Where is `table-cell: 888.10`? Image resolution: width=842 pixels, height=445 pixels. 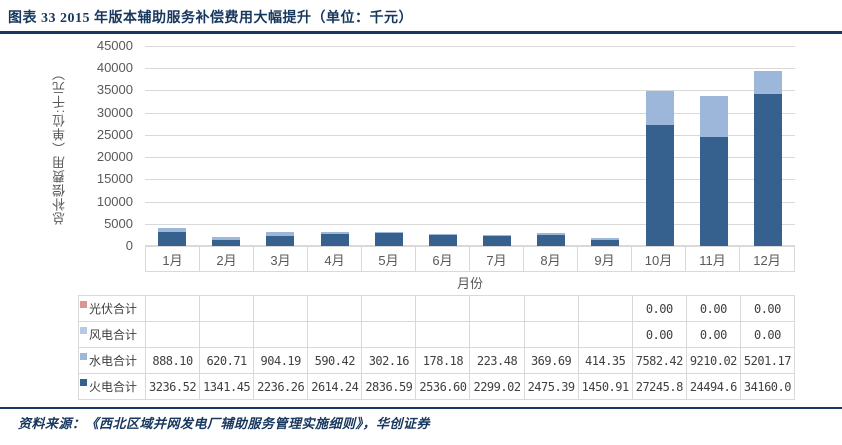
table-cell: 888.10 is located at coordinates (173, 361).